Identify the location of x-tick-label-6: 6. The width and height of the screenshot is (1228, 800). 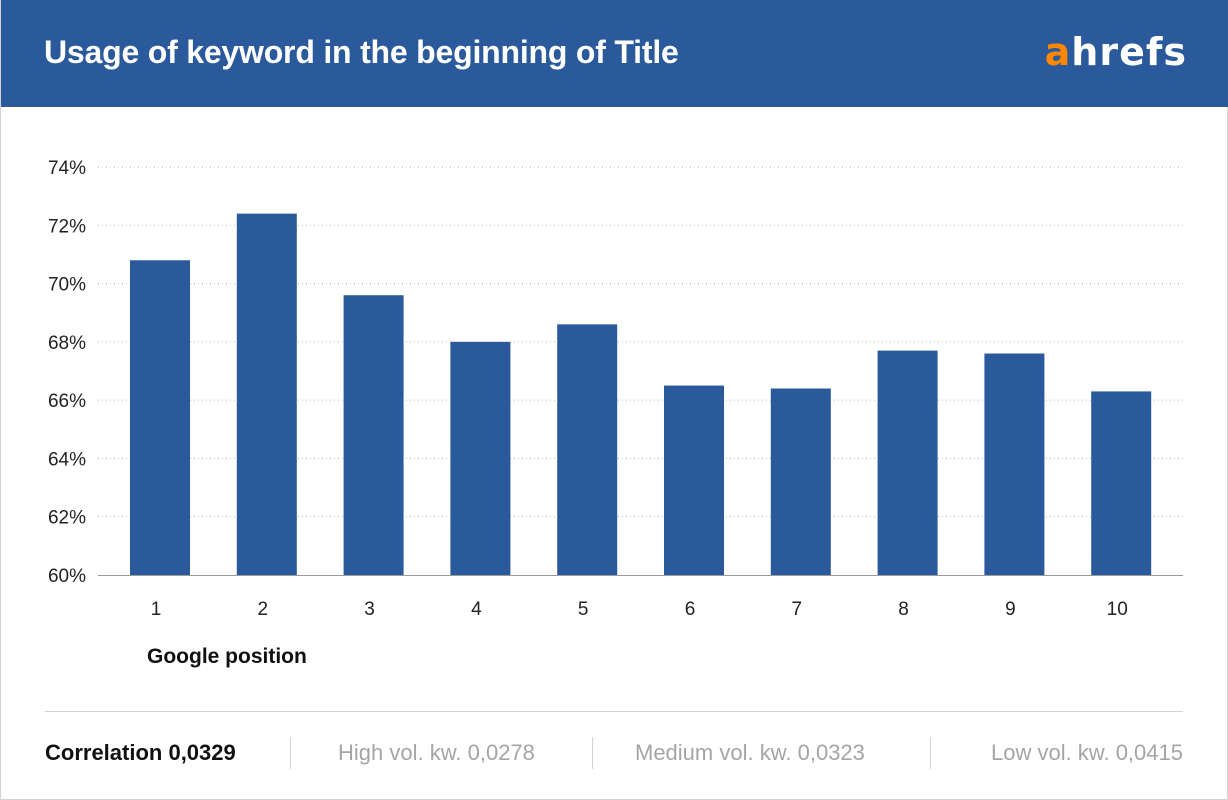
(690, 609).